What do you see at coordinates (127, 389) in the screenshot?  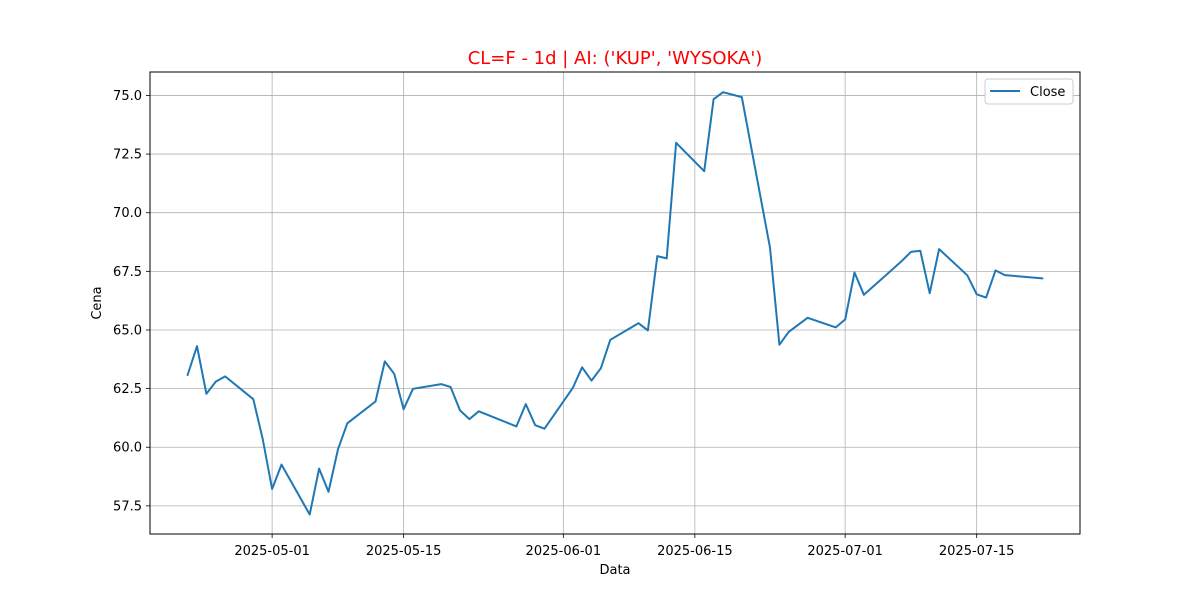 I see `y-tick-label: 62.5` at bounding box center [127, 389].